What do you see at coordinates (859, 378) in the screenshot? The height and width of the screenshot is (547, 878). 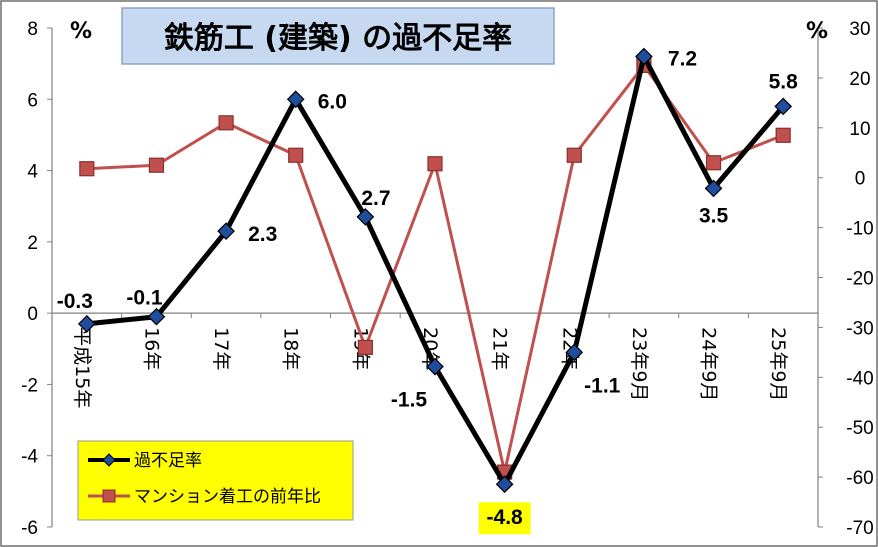 I see `right-tick-label: -40` at bounding box center [859, 378].